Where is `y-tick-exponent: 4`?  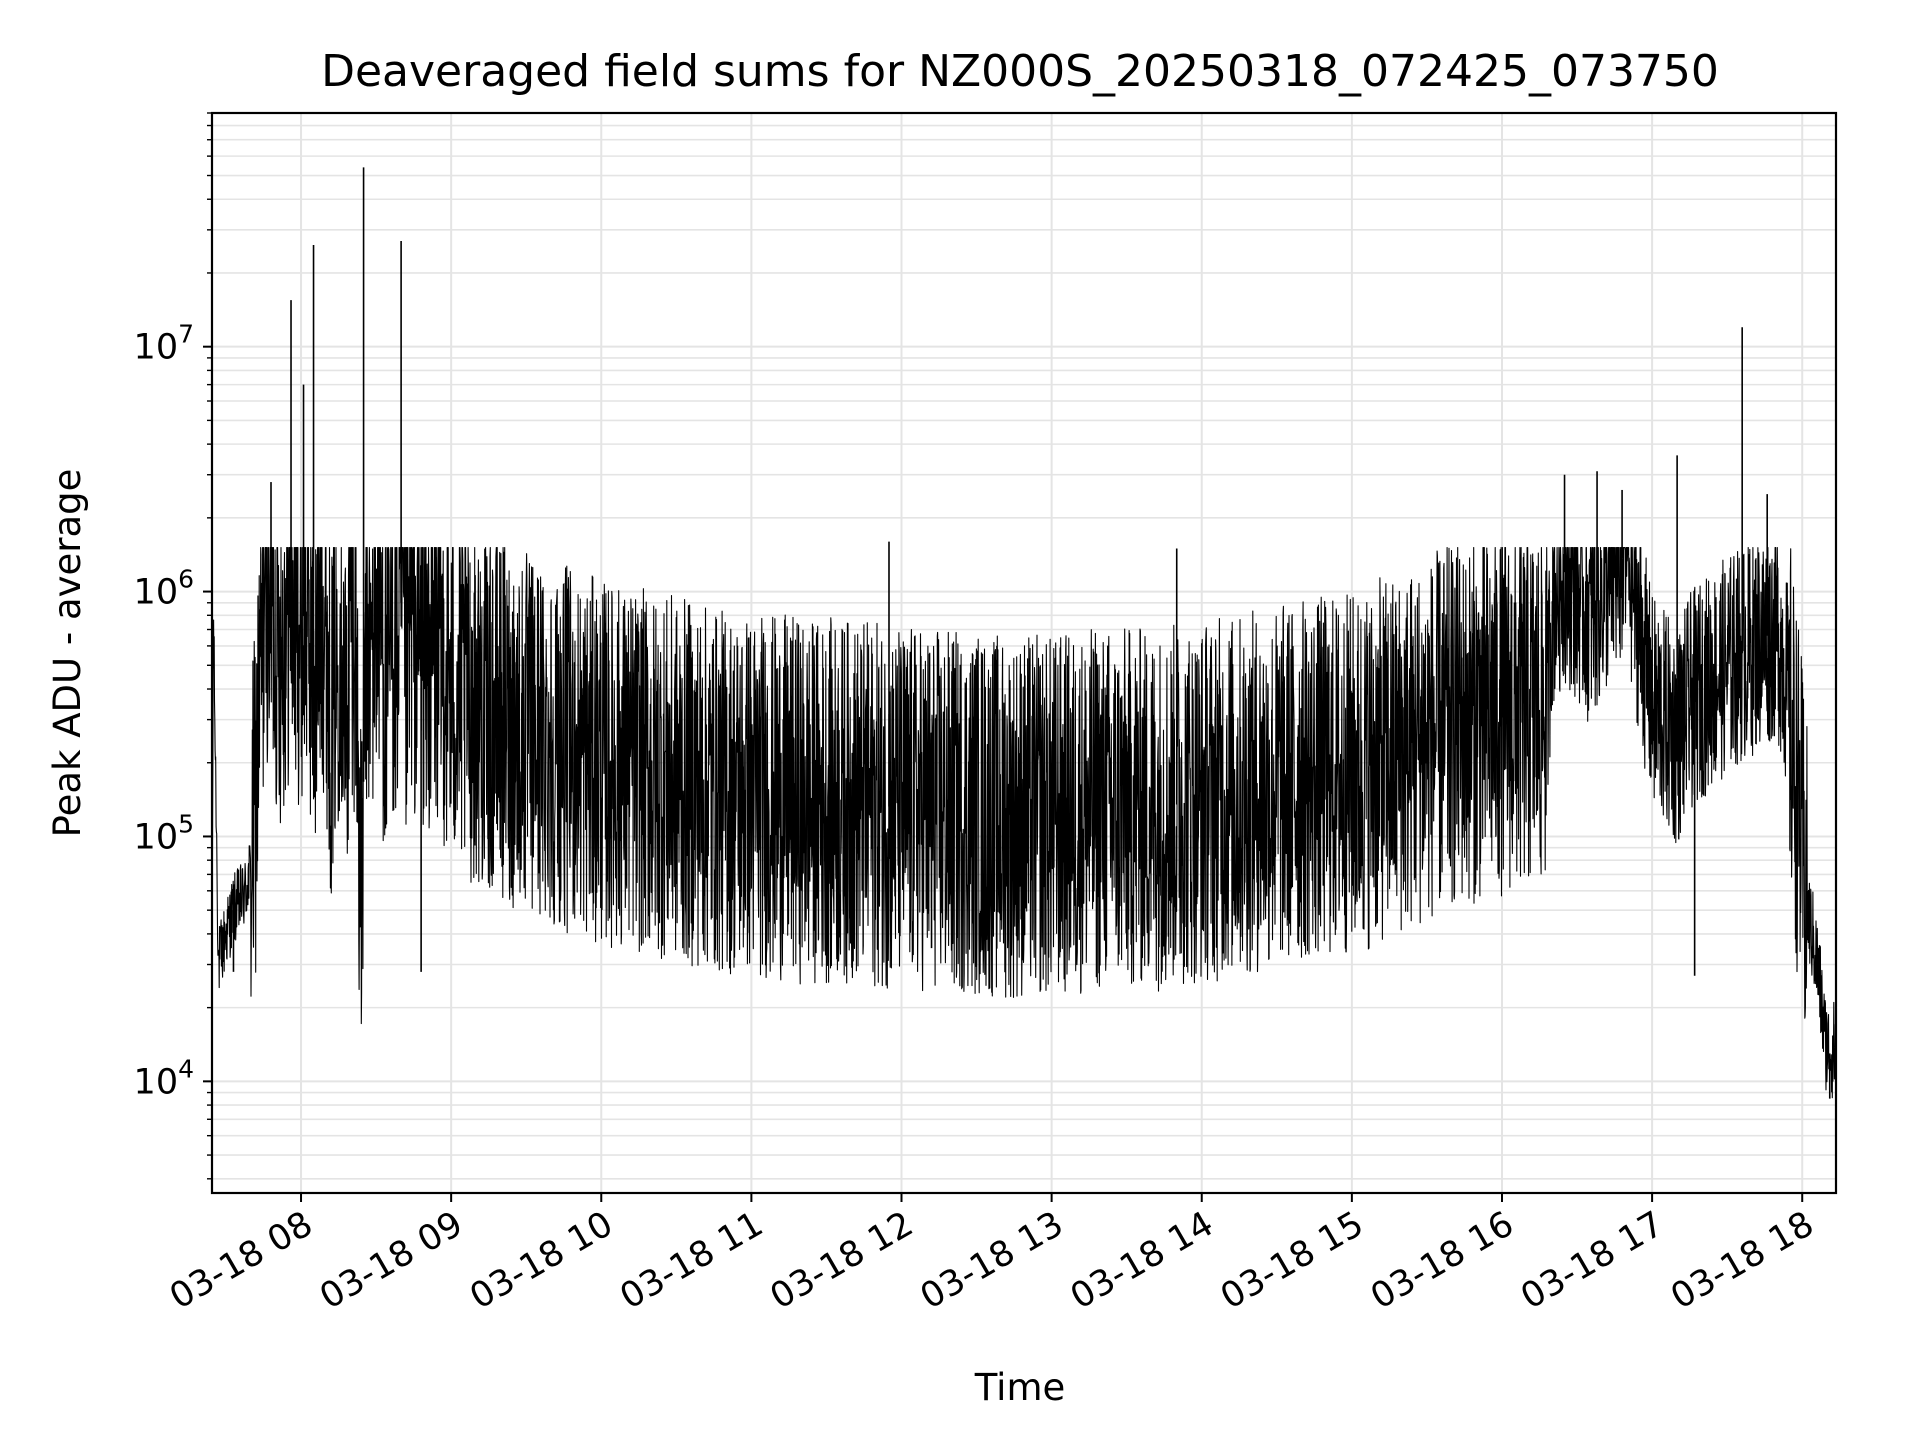
y-tick-exponent: 4 is located at coordinates (186, 1068).